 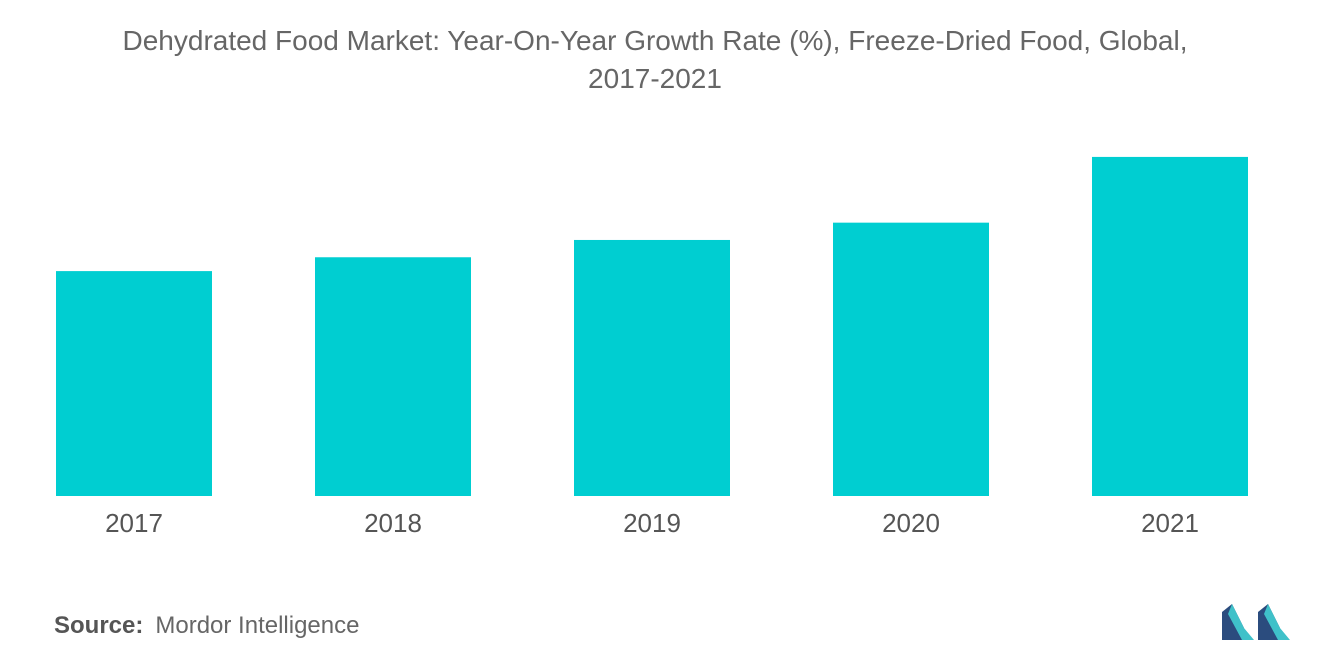 I want to click on x-tick-label-2017: 2017, so click(x=134, y=523).